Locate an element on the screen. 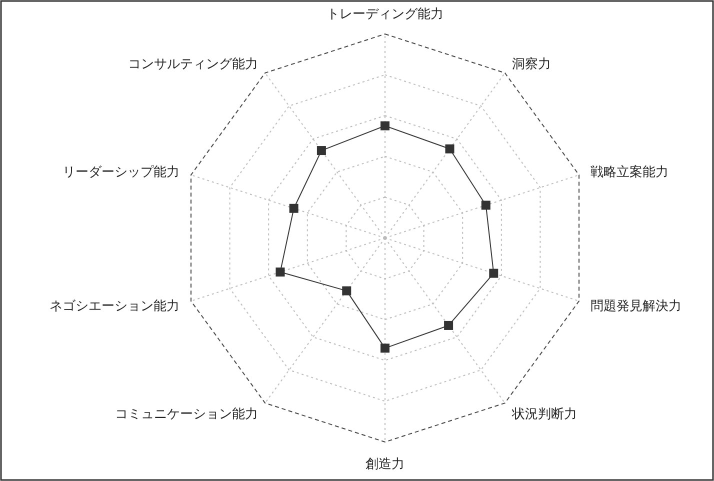 Image resolution: width=714 pixels, height=481 pixels. spoke-label: コンサルティング能力 is located at coordinates (193, 64).